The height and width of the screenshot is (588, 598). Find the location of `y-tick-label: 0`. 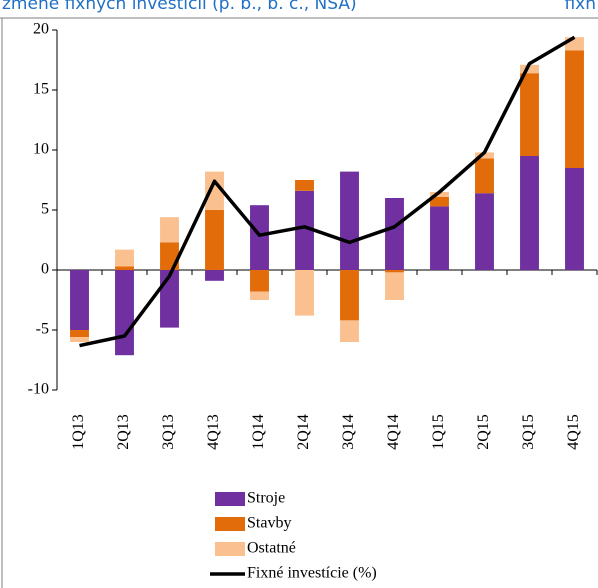

y-tick-label: 0 is located at coordinates (45, 269).